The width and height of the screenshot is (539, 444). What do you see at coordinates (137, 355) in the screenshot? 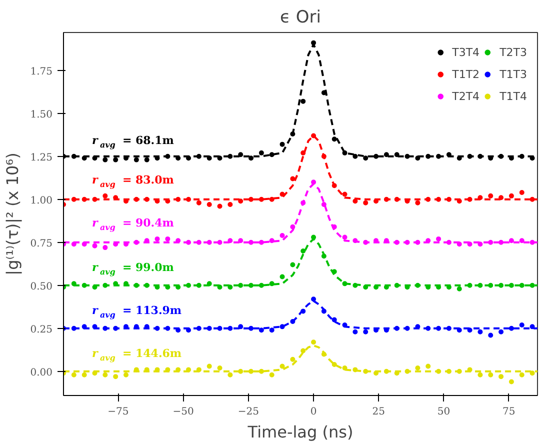
I see `annotation: ravg = 144.6m` at bounding box center [137, 355].